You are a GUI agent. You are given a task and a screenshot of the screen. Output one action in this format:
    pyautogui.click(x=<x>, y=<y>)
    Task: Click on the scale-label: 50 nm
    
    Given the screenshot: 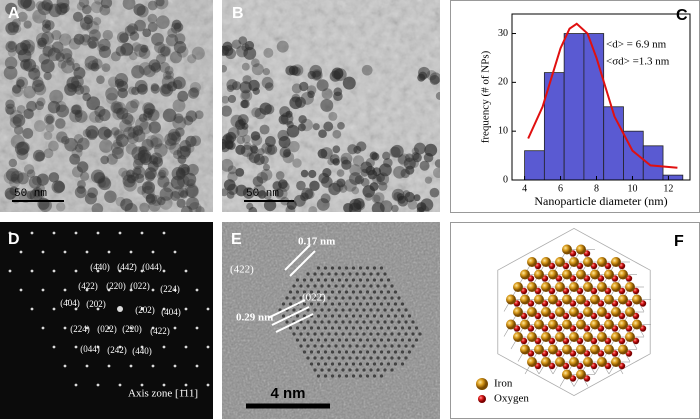 What is the action you would take?
    pyautogui.click(x=30, y=194)
    